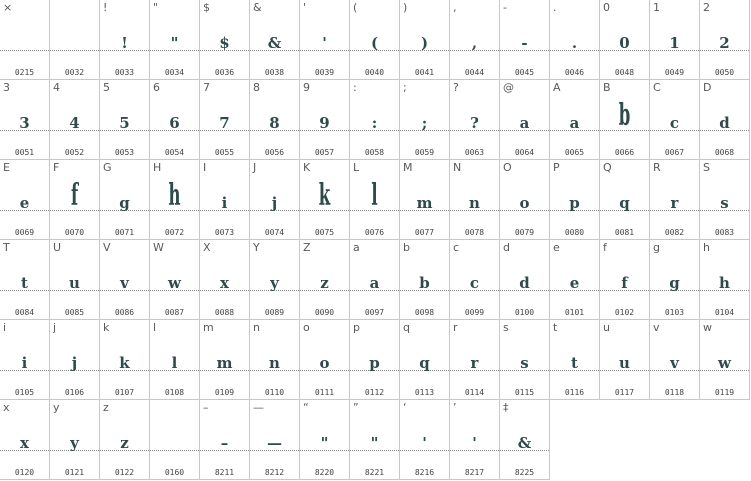 The width and height of the screenshot is (751, 481). What do you see at coordinates (408, 167) in the screenshot?
I see `glyph-cell-key-label: M` at bounding box center [408, 167].